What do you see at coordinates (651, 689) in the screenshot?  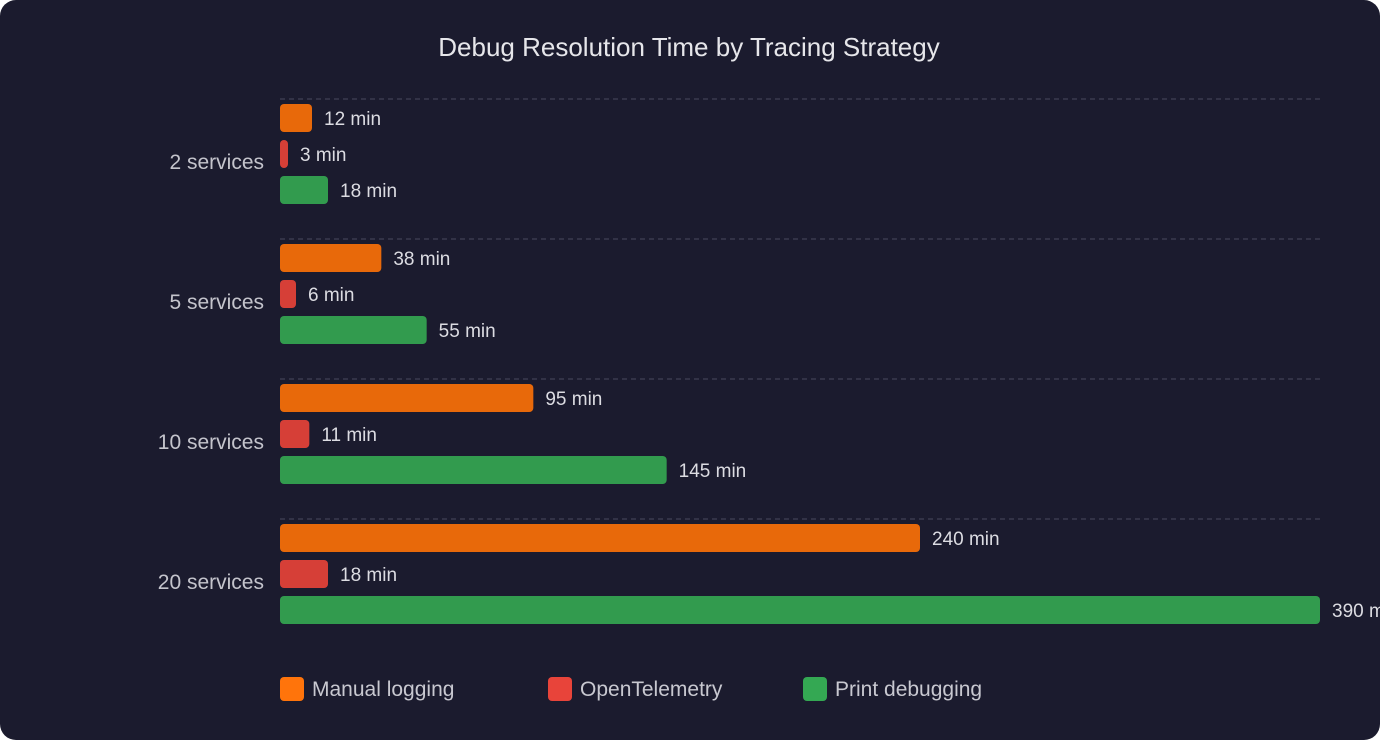 I see `legend-item: OpenTelemetry` at bounding box center [651, 689].